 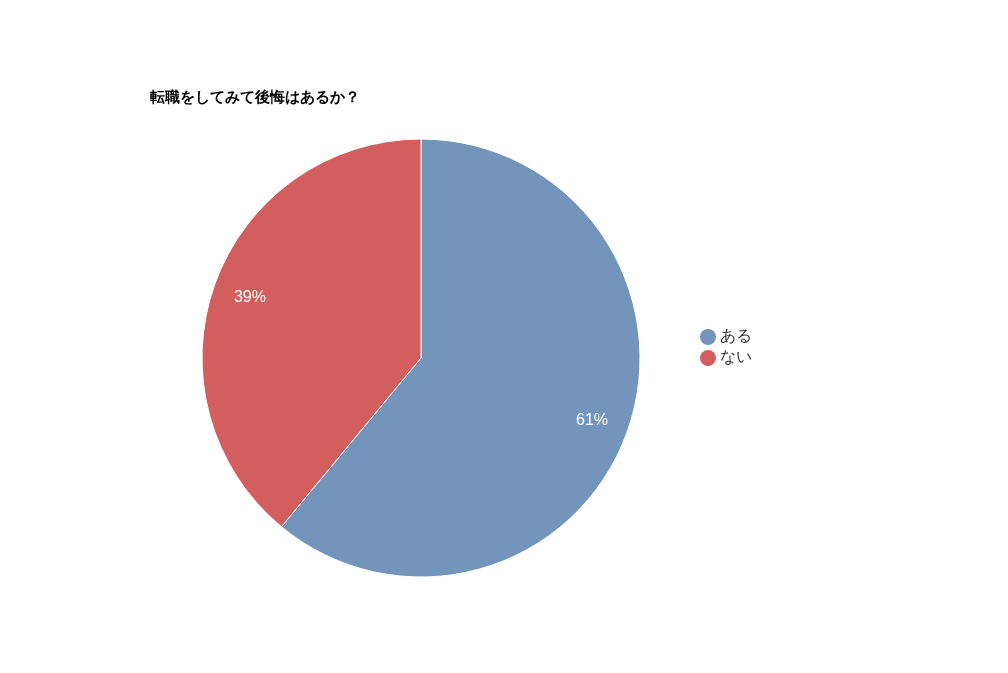 I want to click on chart-title: 転職をしてみて後悔はあるか？, so click(x=255, y=97).